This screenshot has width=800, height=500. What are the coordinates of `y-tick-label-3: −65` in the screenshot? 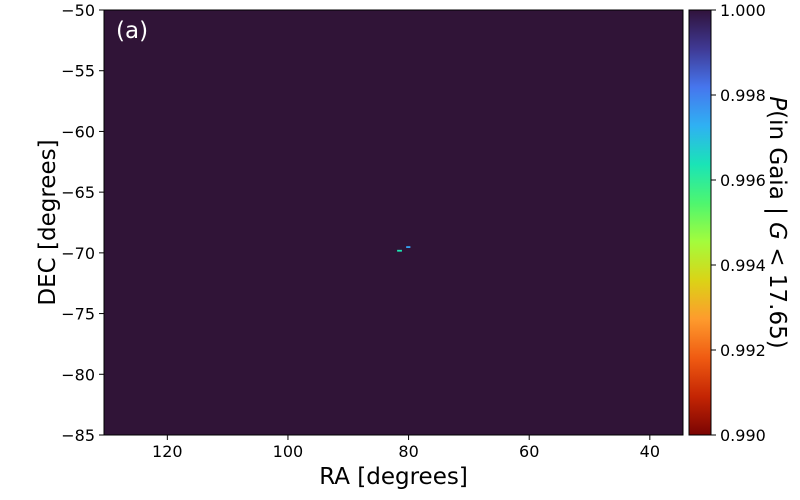 It's located at (78, 192).